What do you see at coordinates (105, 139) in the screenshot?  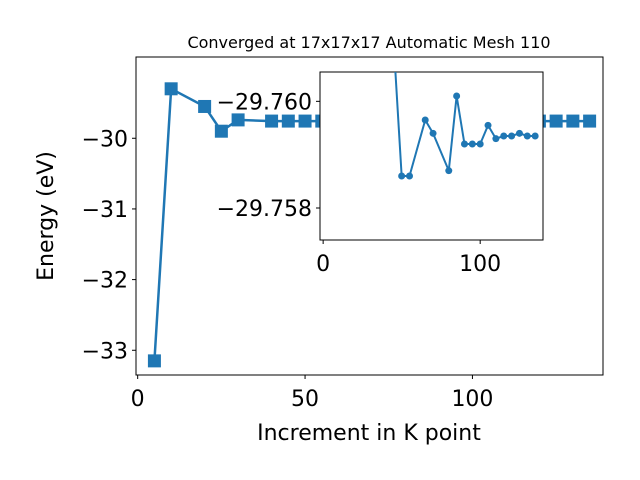 I see `main-y-tick-label: −30` at bounding box center [105, 139].